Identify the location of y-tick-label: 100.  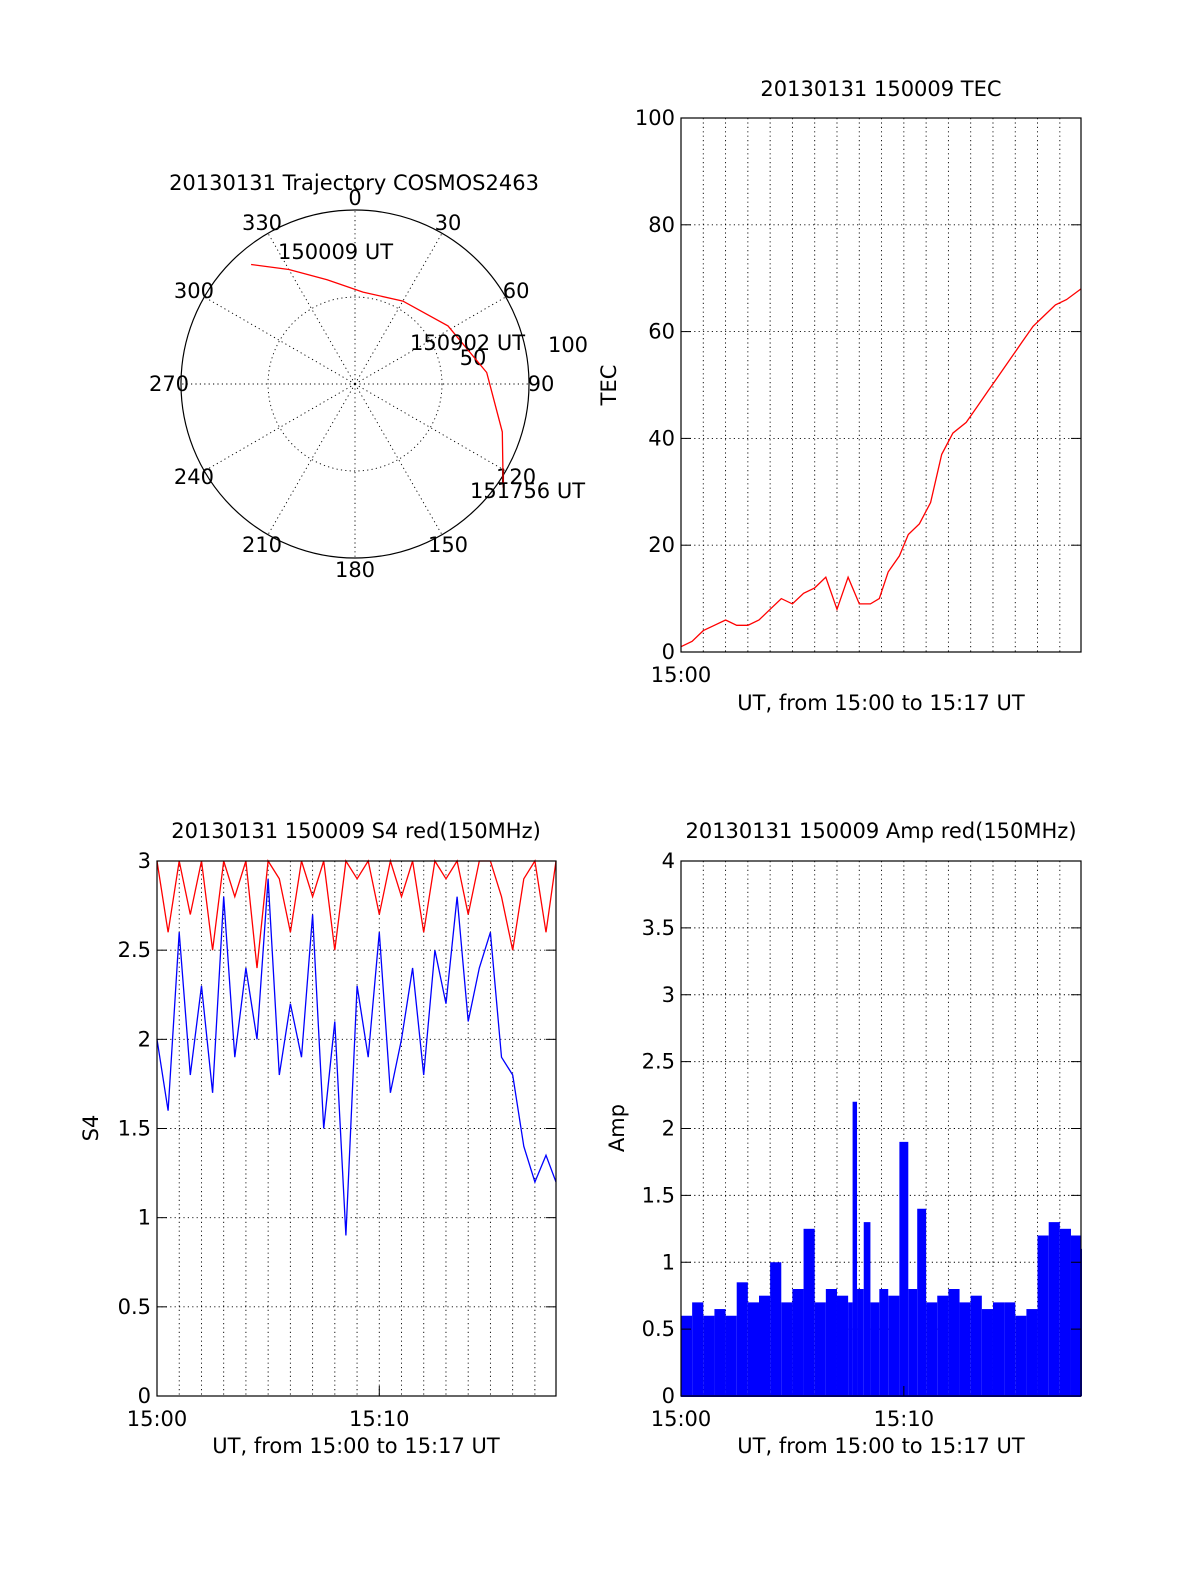
(655, 118).